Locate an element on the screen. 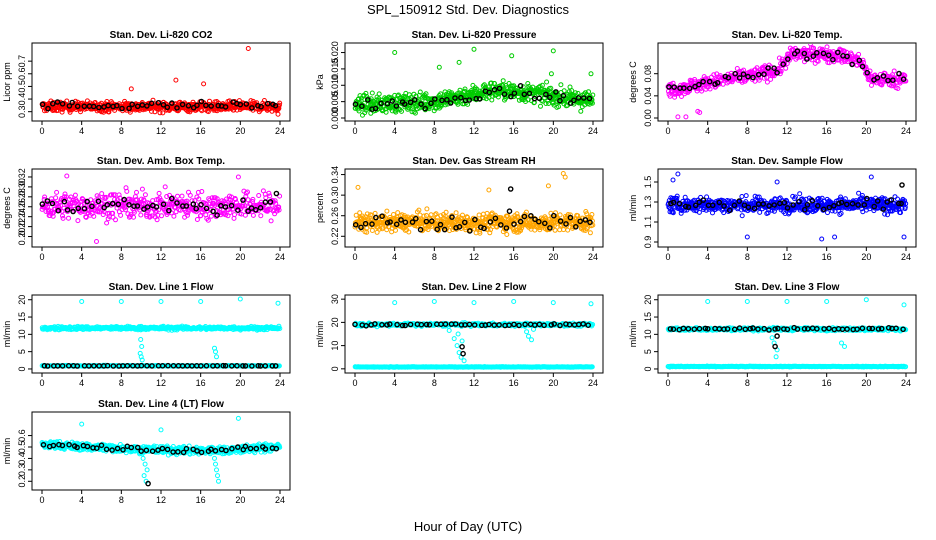 This screenshot has width=936, height=540. plot-frame is located at coordinates (474, 334).